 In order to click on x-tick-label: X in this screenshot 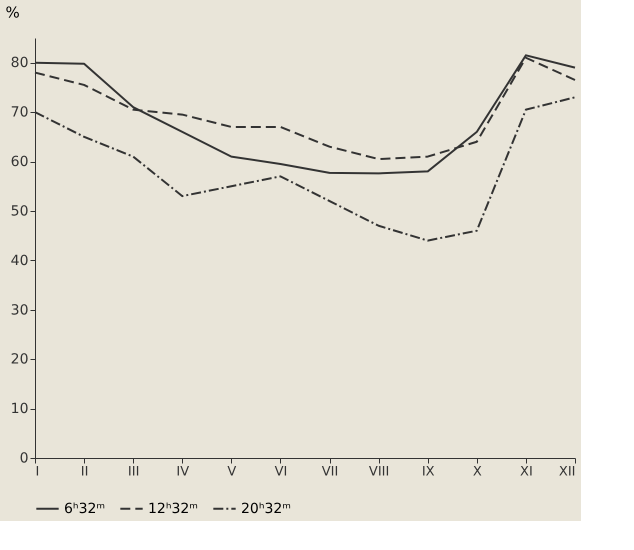, I will do `click(477, 472)`.